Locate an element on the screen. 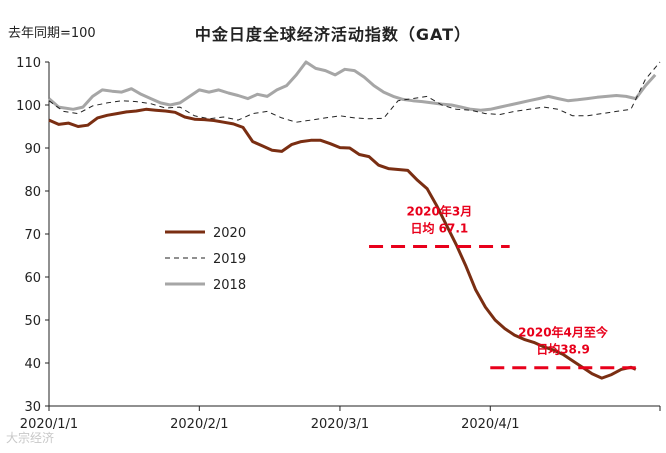 This screenshot has height=453, width=666. annotation-label-2: 日均38.9 is located at coordinates (563, 349).